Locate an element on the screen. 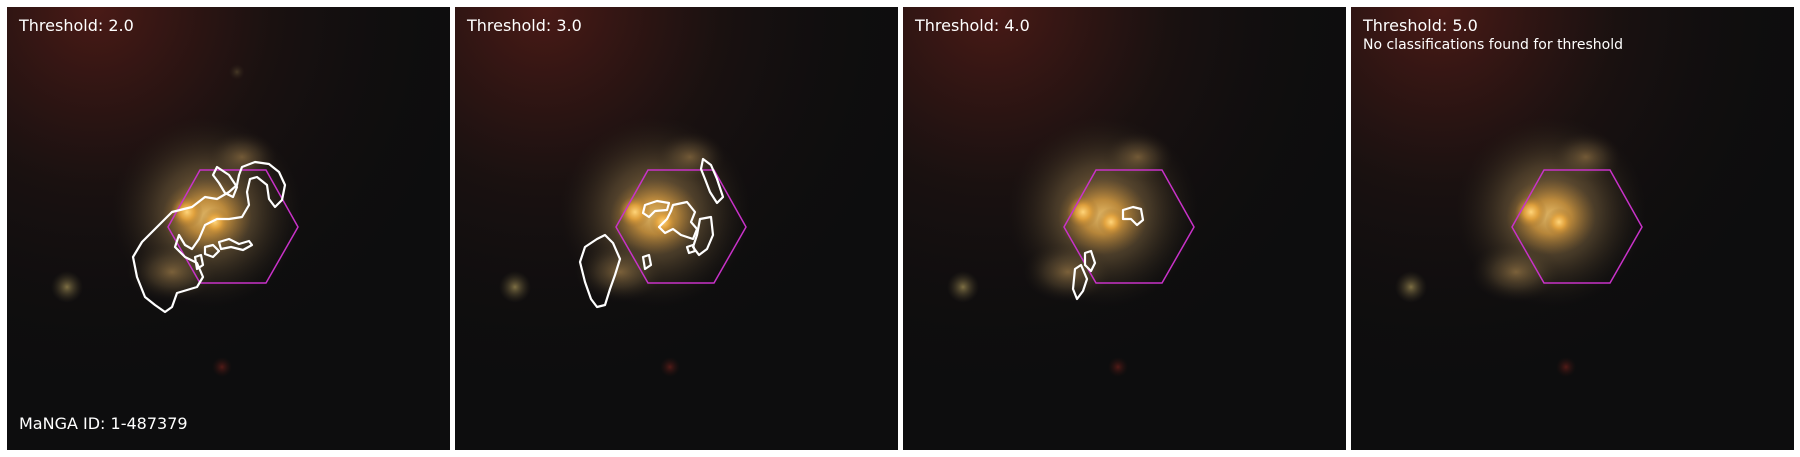 This screenshot has width=1800, height=457. no-classifications-note: No classifications found for threshold is located at coordinates (1493, 45).